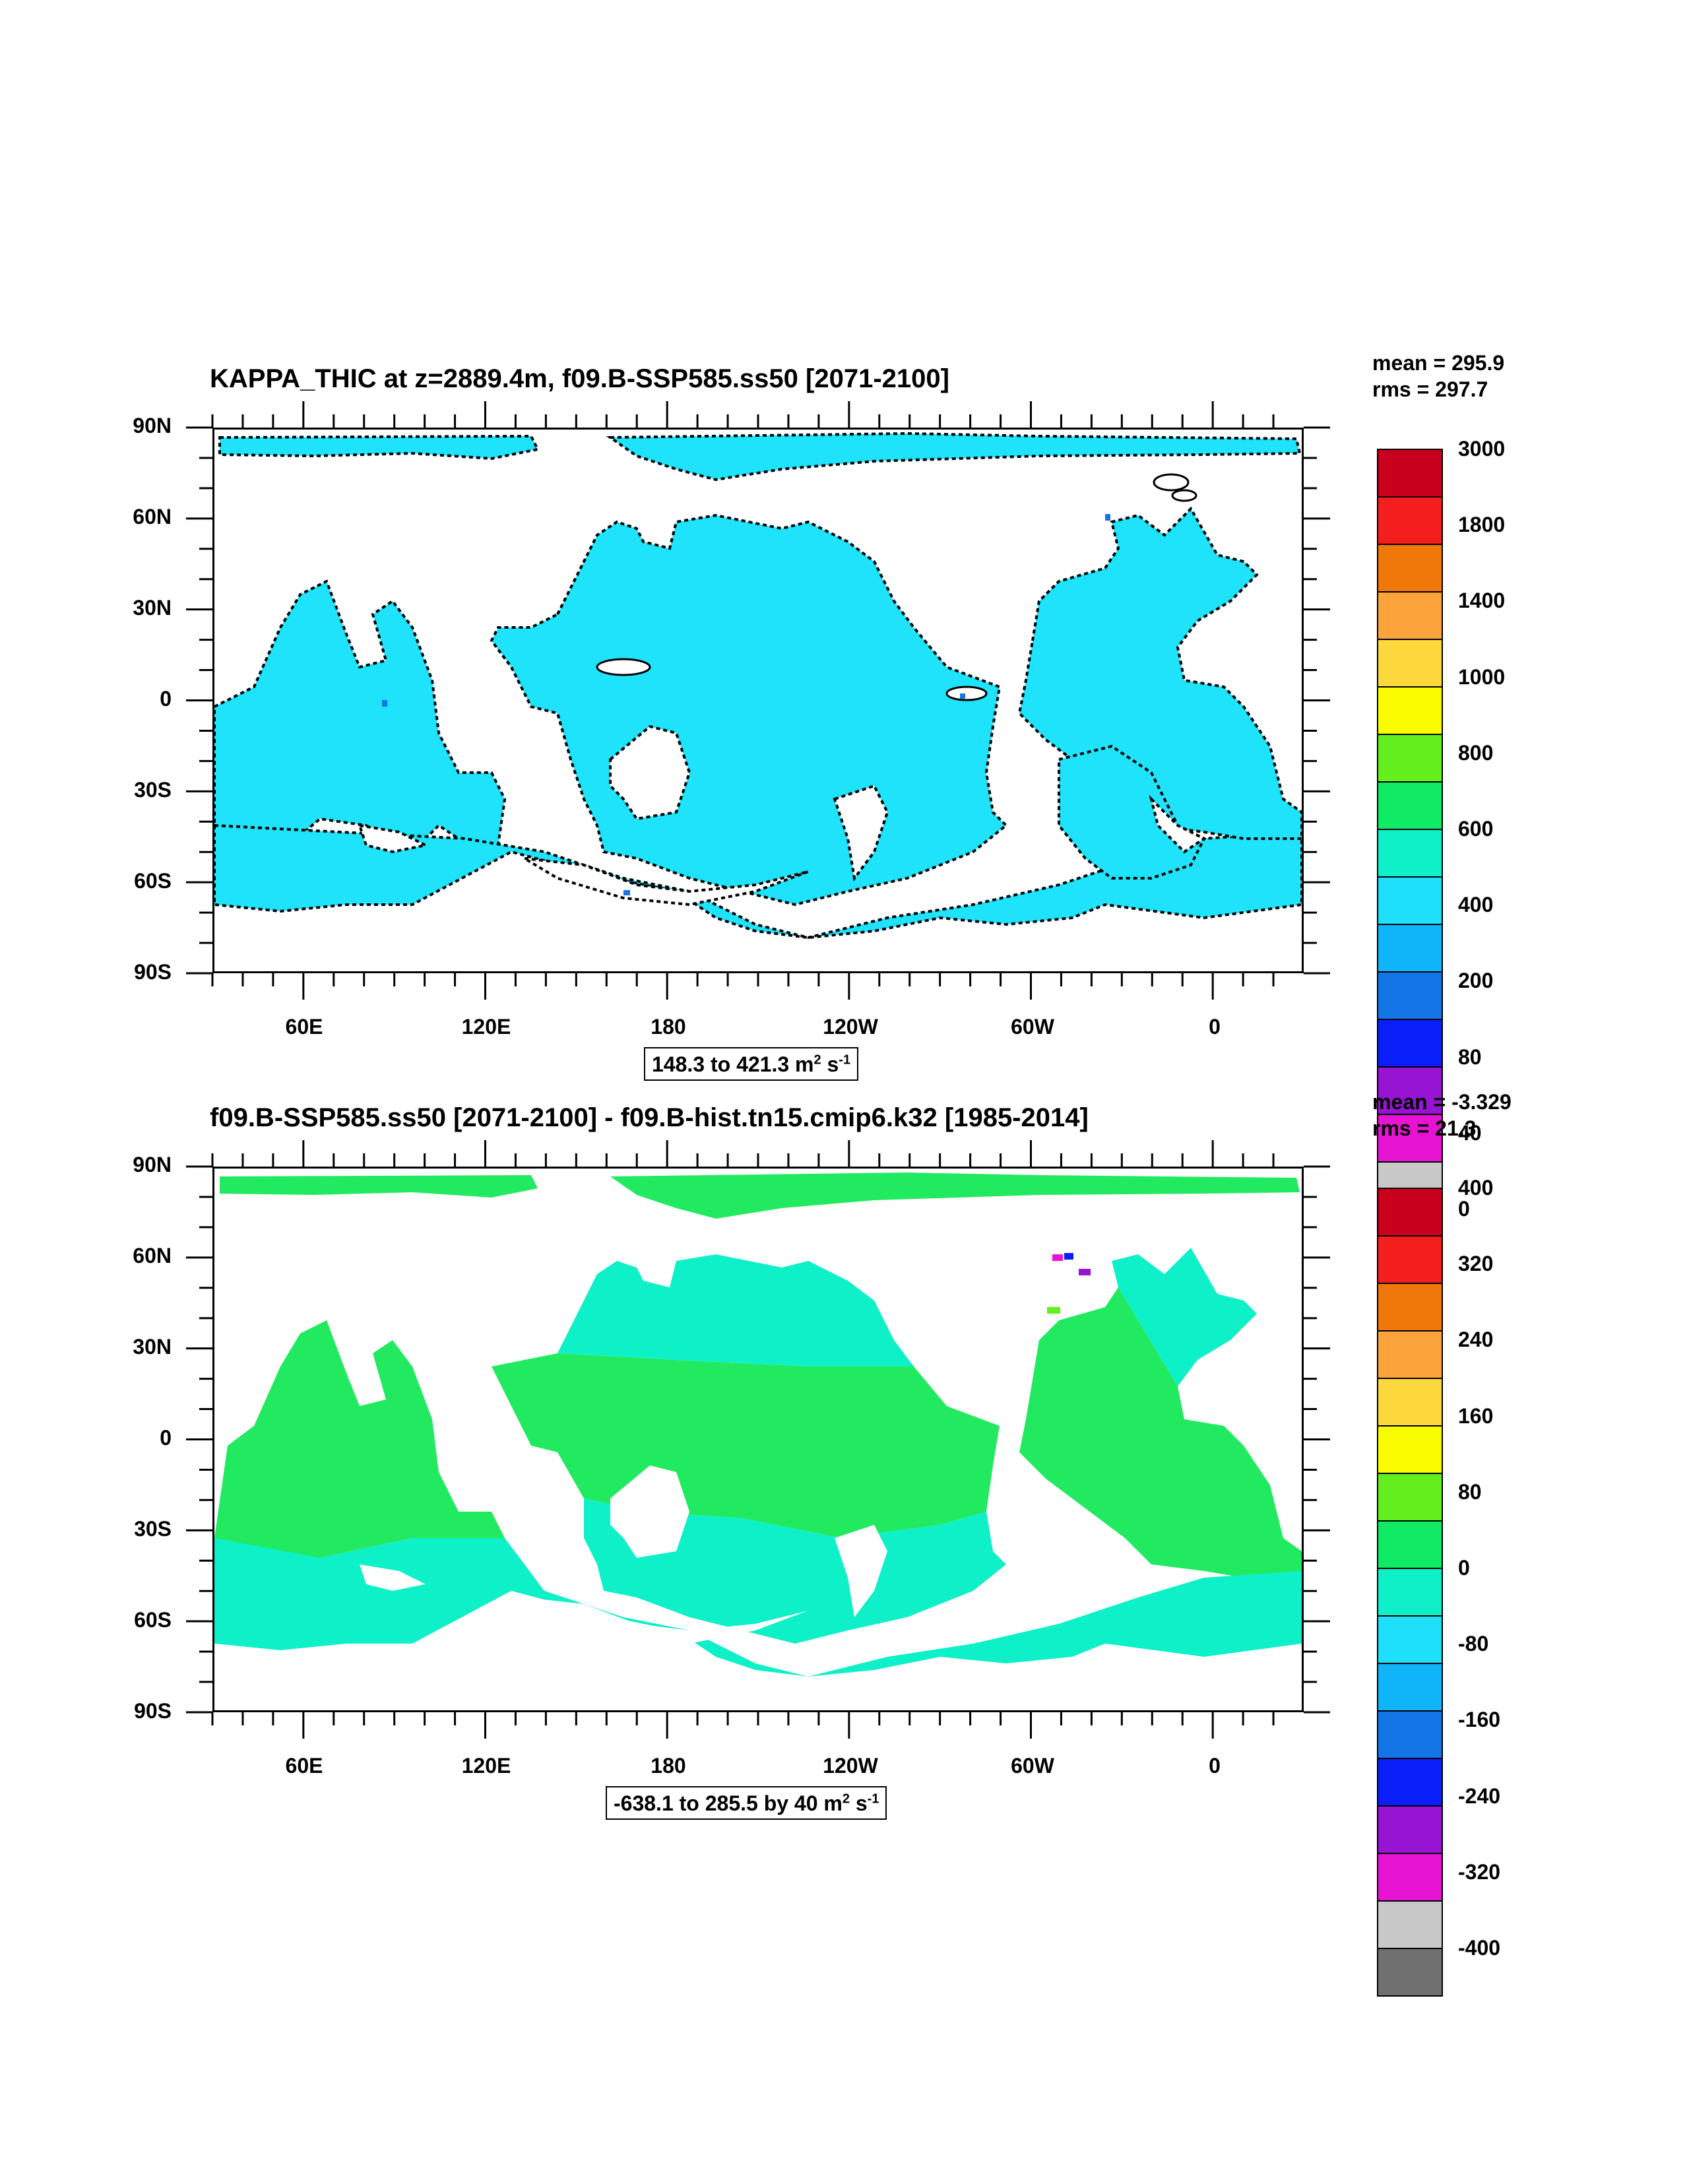  Describe the element at coordinates (1424, 1128) in the screenshot. I see `rms-value: rms = 21.3` at that location.